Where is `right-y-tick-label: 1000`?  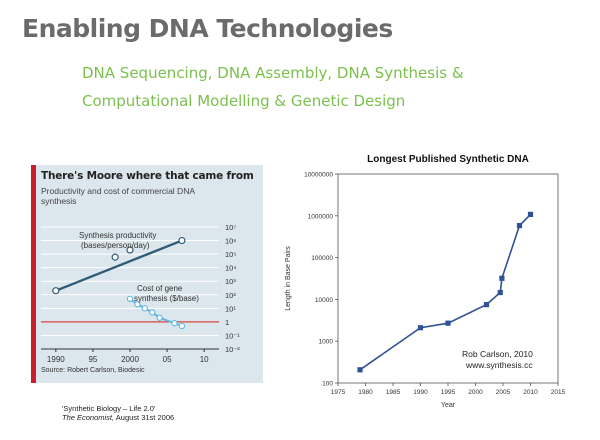 right-y-tick-label: 1000 is located at coordinates (326, 342).